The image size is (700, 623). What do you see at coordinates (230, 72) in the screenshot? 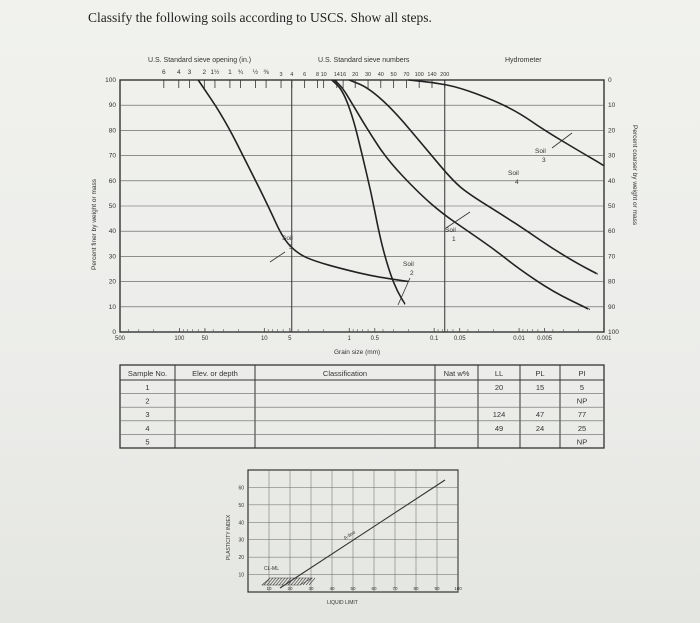
I see `sieve-opening-tick: 1` at bounding box center [230, 72].